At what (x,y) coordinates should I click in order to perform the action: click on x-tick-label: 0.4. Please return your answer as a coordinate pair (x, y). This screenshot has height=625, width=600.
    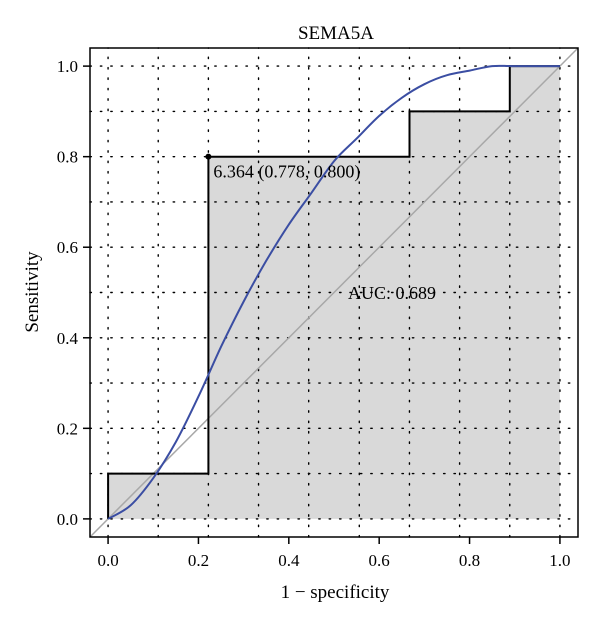
    Looking at the image, I should click on (289, 560).